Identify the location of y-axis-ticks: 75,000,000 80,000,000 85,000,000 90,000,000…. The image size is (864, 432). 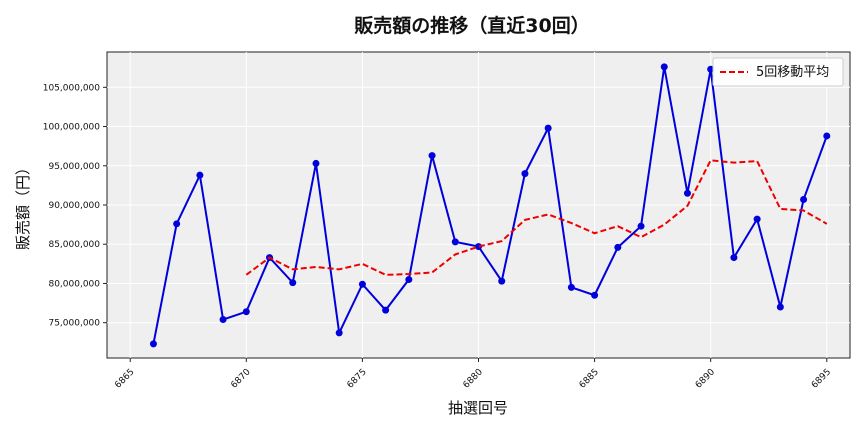
(75, 206).